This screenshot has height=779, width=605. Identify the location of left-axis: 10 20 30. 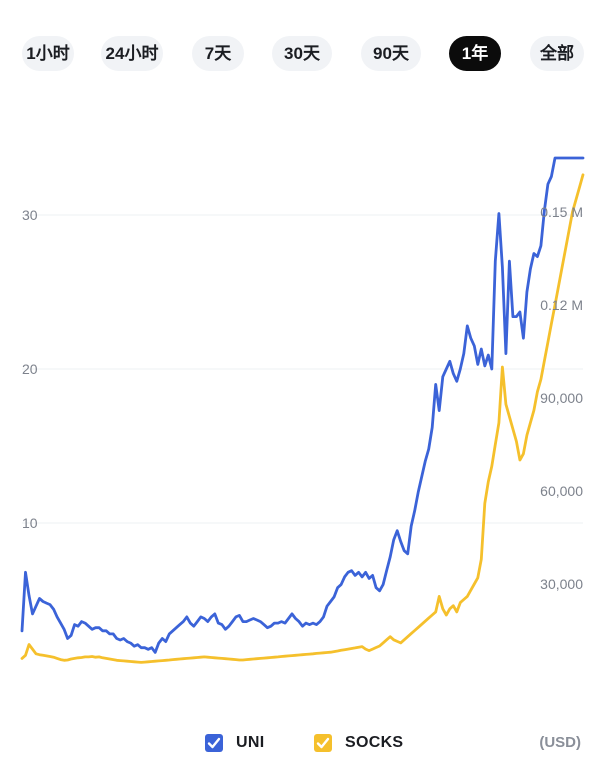
(30, 369).